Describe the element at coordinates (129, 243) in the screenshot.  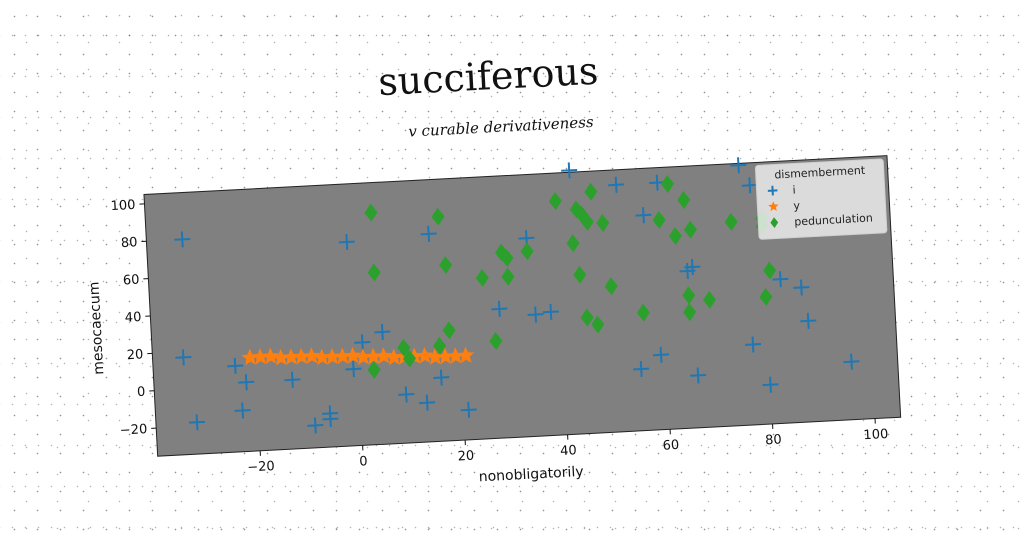
I see `y-tick-label: 80` at that location.